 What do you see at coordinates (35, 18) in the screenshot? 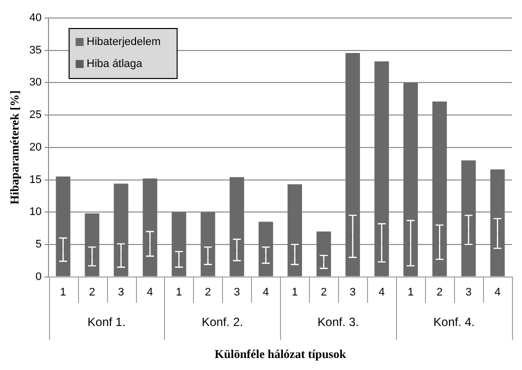
I see `y-tick-label: 40` at bounding box center [35, 18].